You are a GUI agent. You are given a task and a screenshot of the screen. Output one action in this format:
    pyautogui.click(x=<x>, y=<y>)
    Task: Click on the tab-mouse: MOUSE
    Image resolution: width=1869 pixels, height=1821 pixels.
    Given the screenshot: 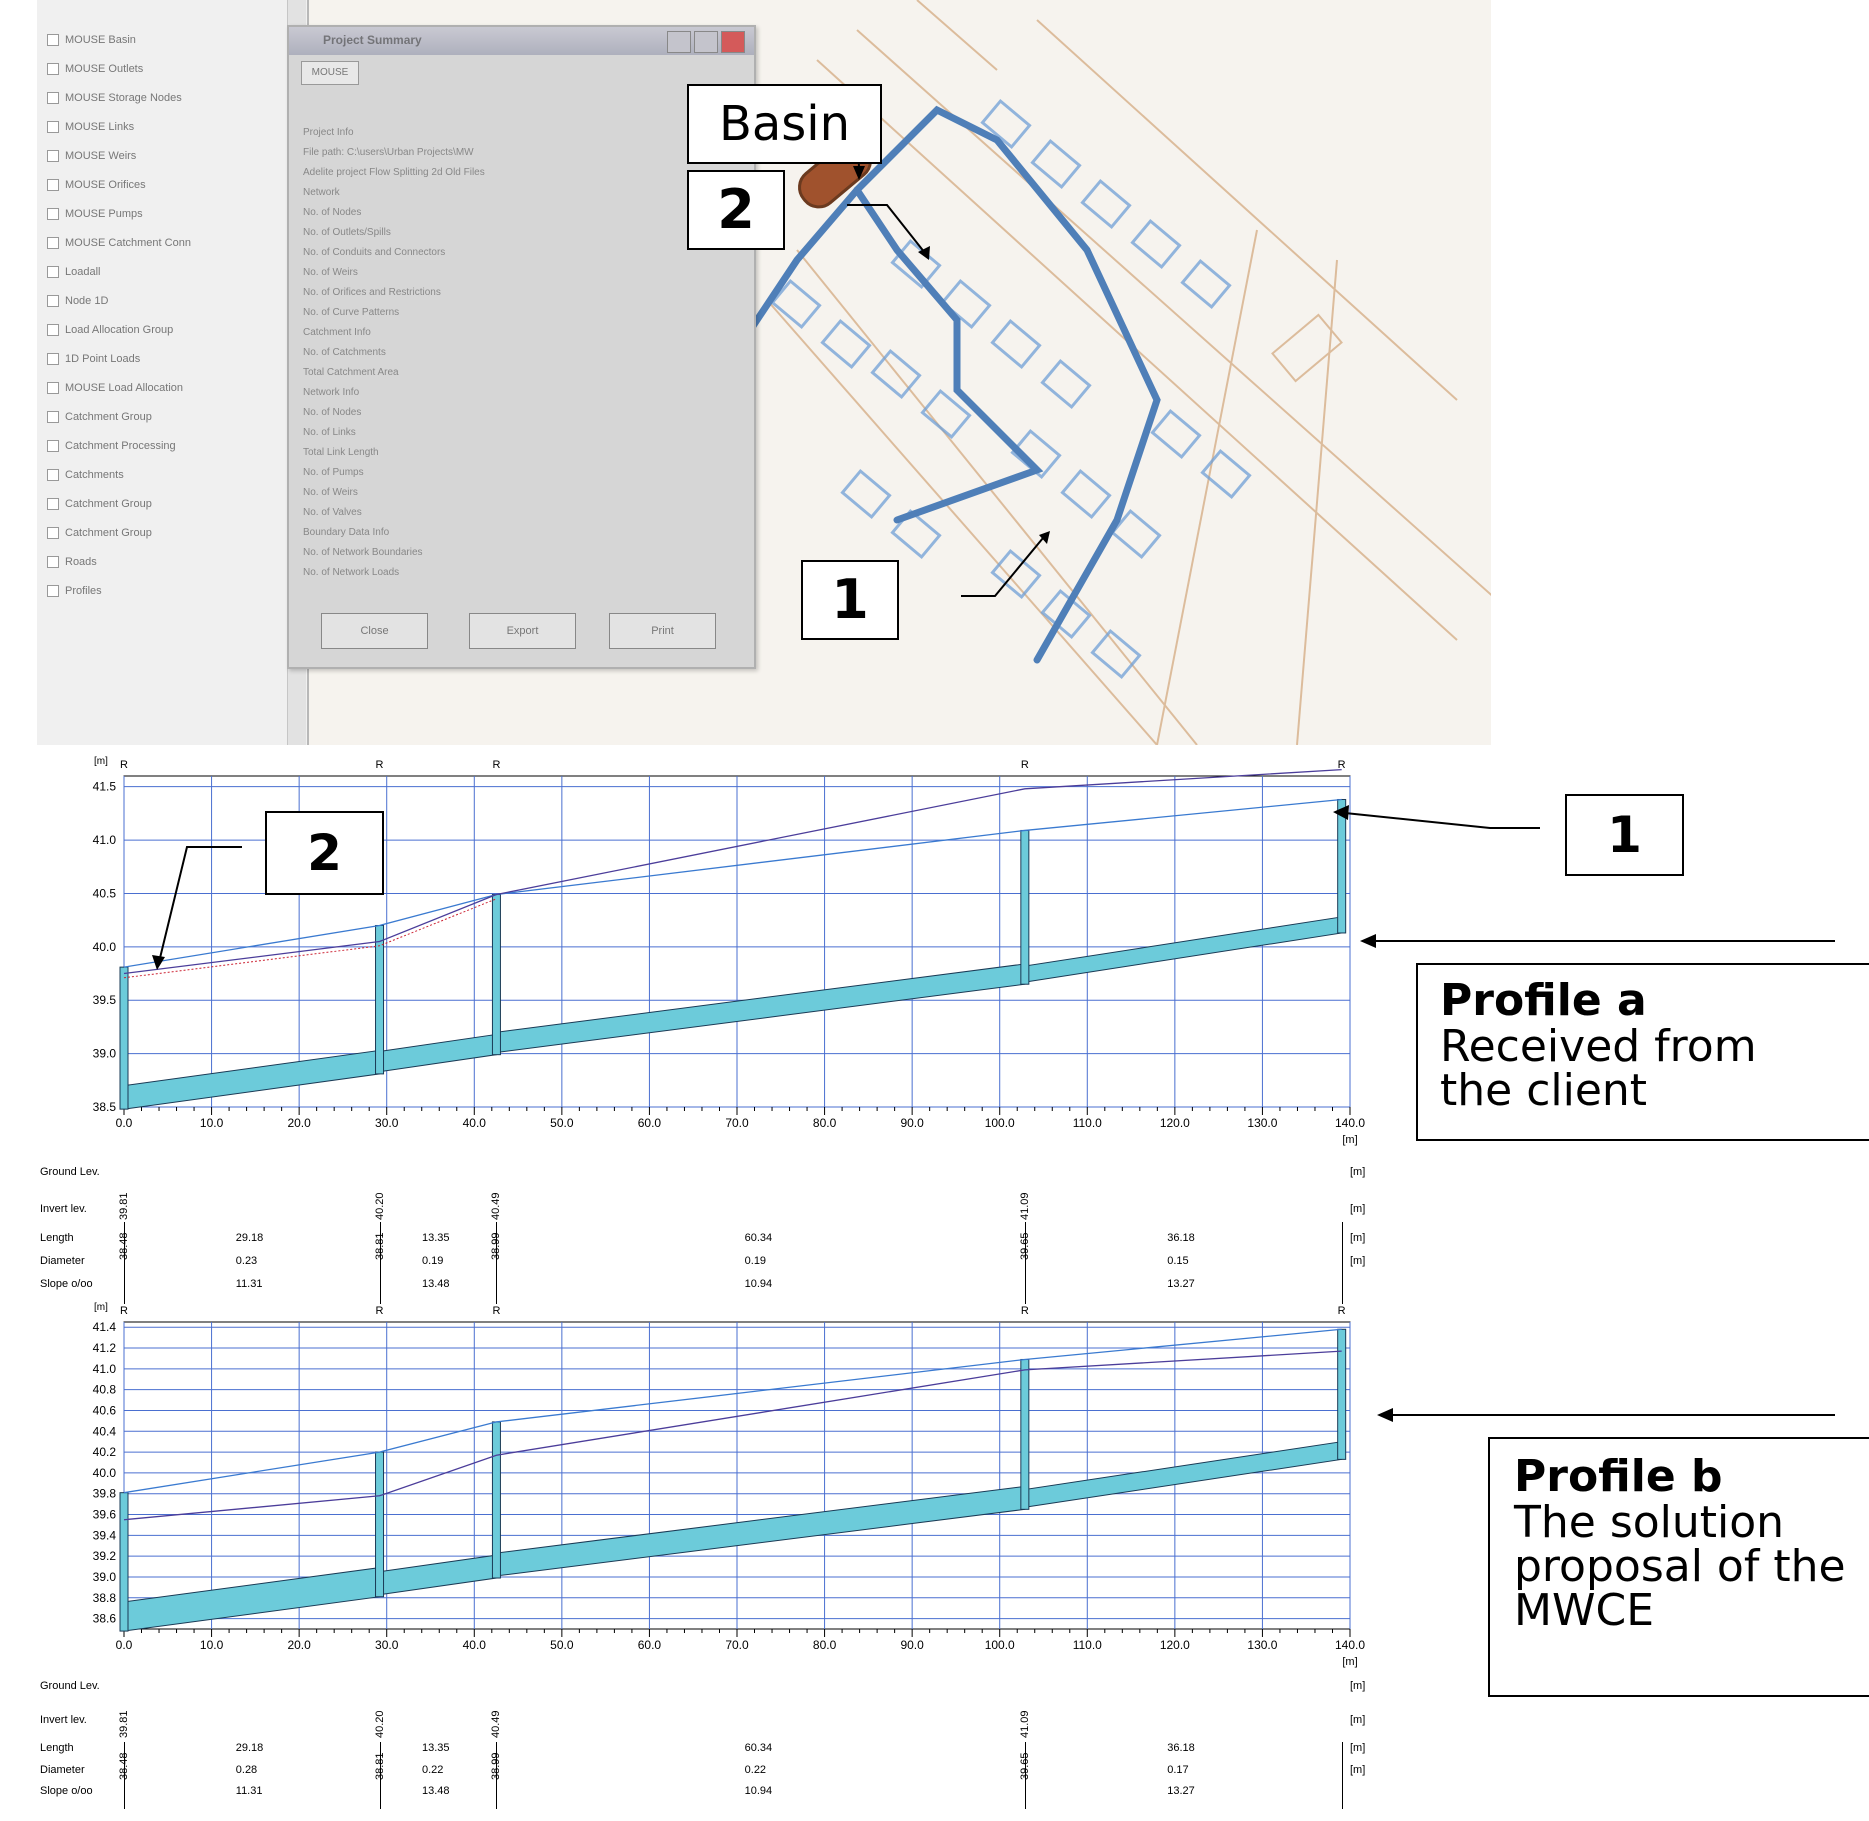 What is the action you would take?
    pyautogui.click(x=330, y=73)
    